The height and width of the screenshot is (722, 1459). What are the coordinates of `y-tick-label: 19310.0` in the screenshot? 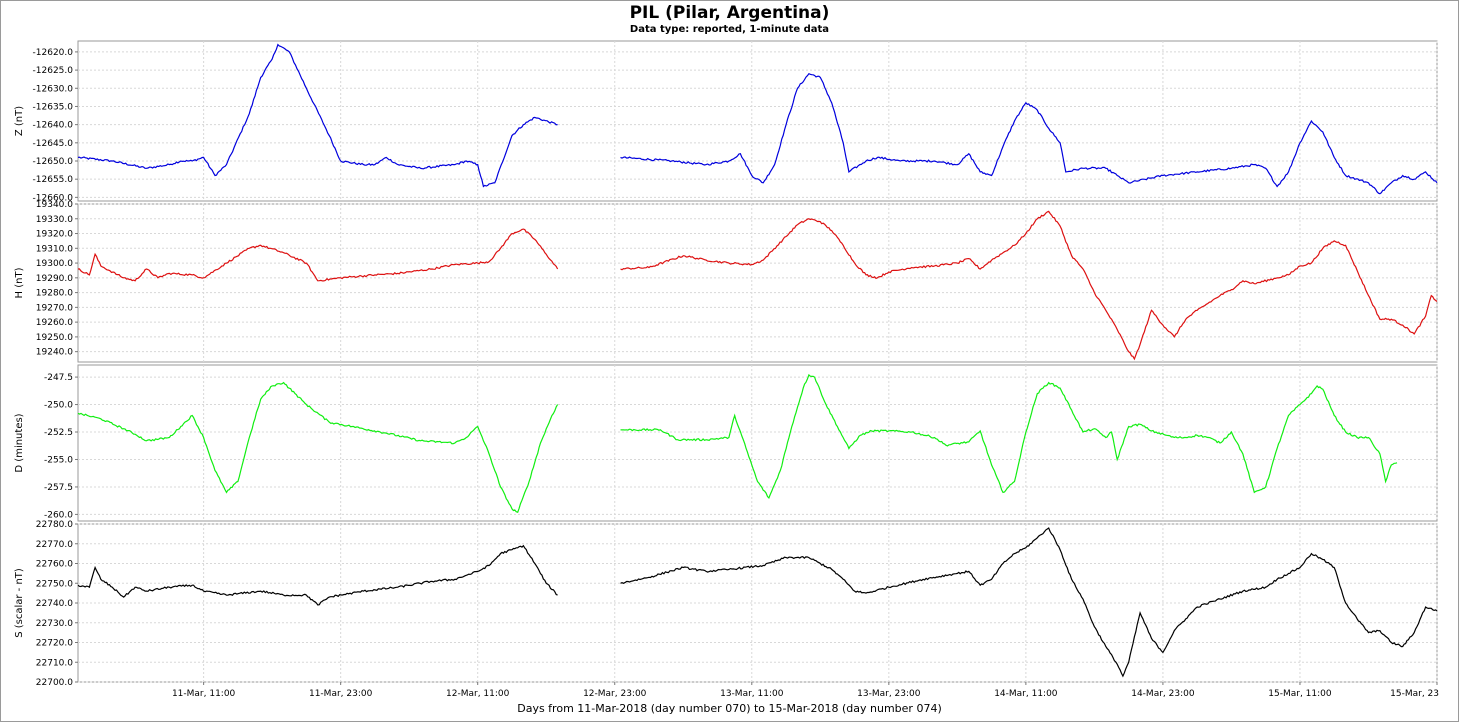 It's located at (54, 249).